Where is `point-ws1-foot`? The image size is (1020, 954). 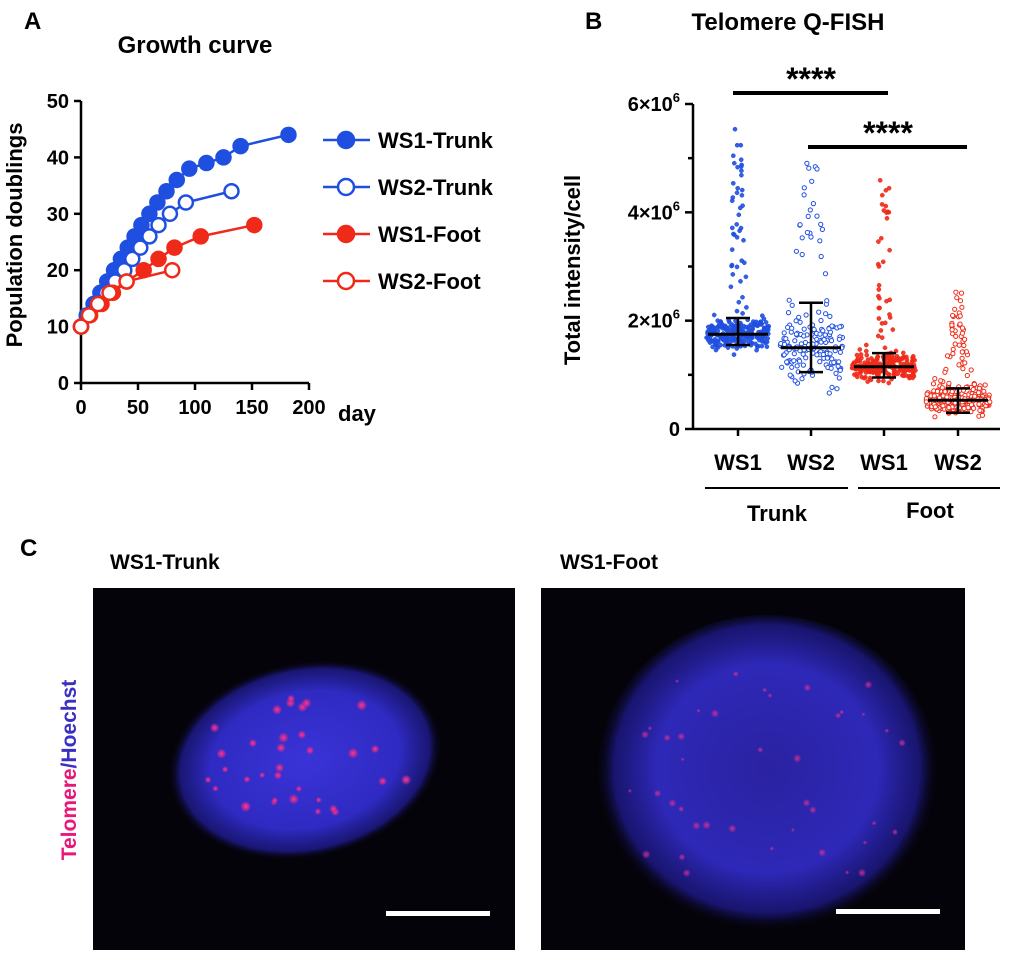 point-ws1-foot is located at coordinates (200, 236).